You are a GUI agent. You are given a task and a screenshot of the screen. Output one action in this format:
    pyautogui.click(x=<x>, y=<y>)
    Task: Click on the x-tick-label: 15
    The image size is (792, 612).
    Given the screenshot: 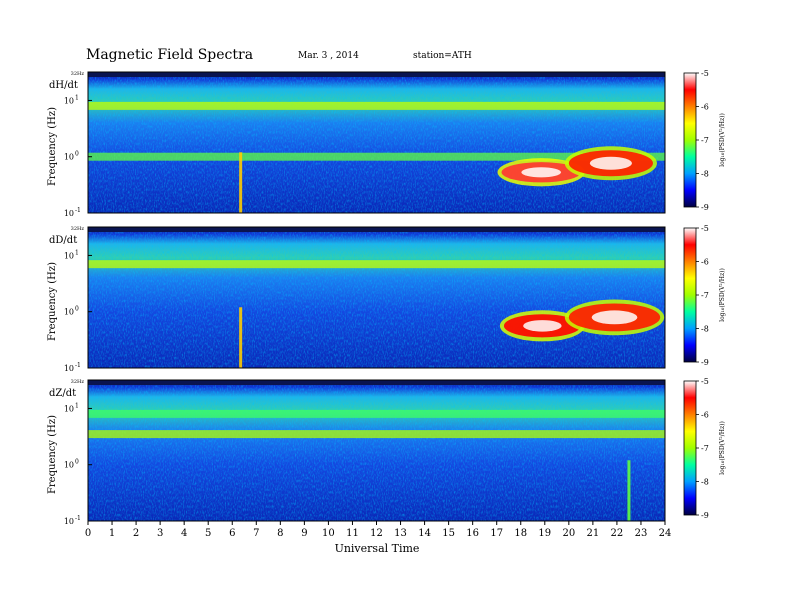 What is the action you would take?
    pyautogui.click(x=448, y=533)
    